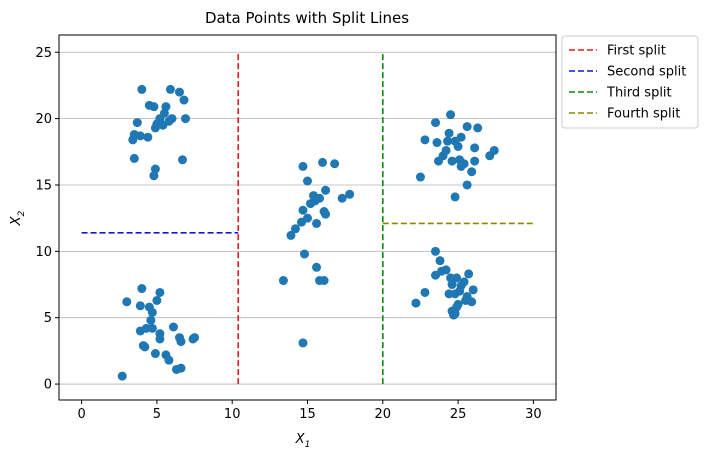 This screenshot has height=461, width=706. What do you see at coordinates (307, 414) in the screenshot?
I see `x-tick-label: 15` at bounding box center [307, 414].